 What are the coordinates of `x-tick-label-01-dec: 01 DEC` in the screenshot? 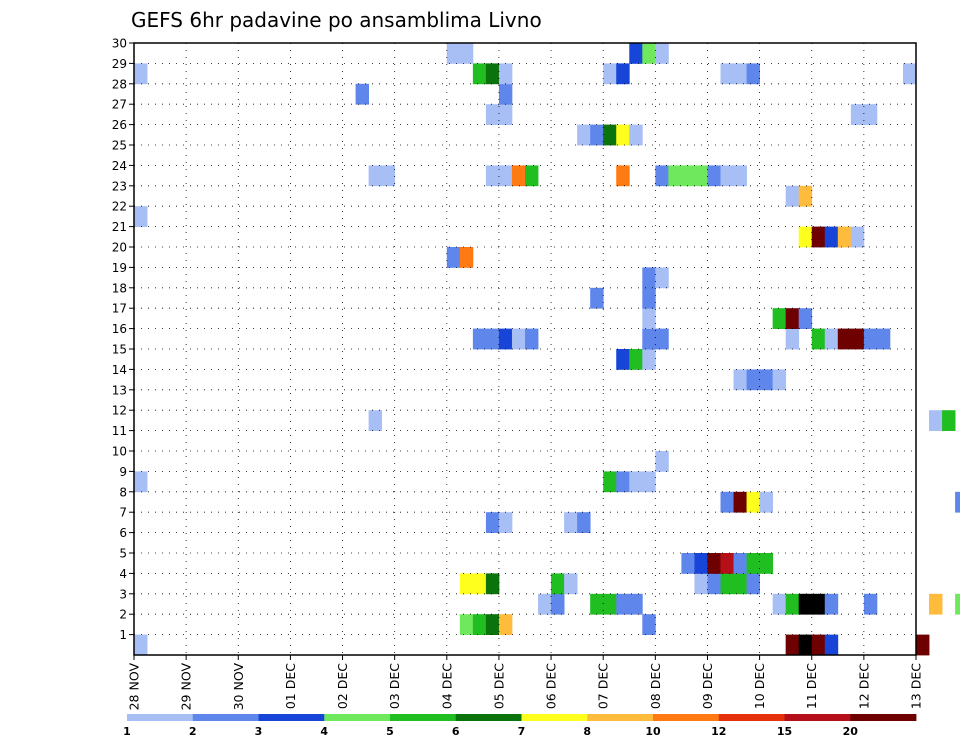 It's located at (290, 686).